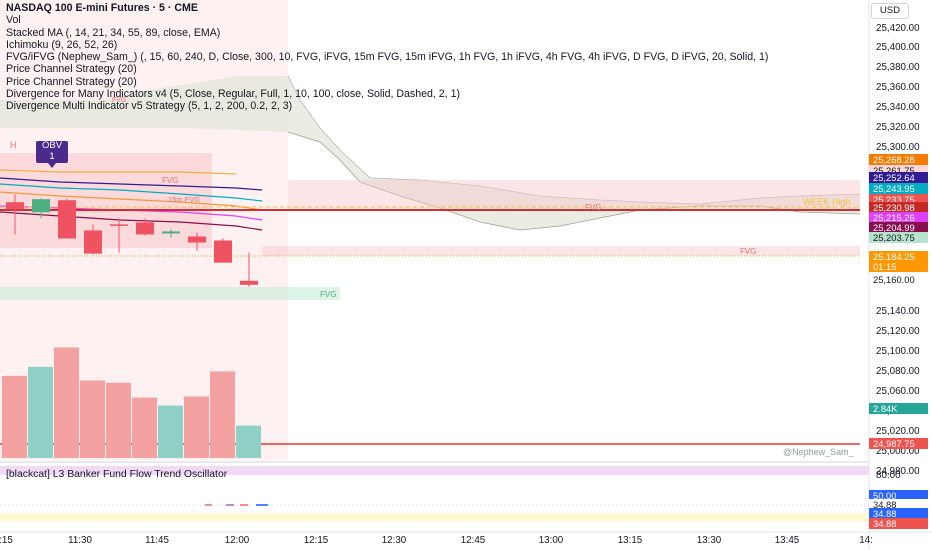 This screenshot has width=932, height=550. I want to click on fvg-label-2: FVG, so click(593, 207).